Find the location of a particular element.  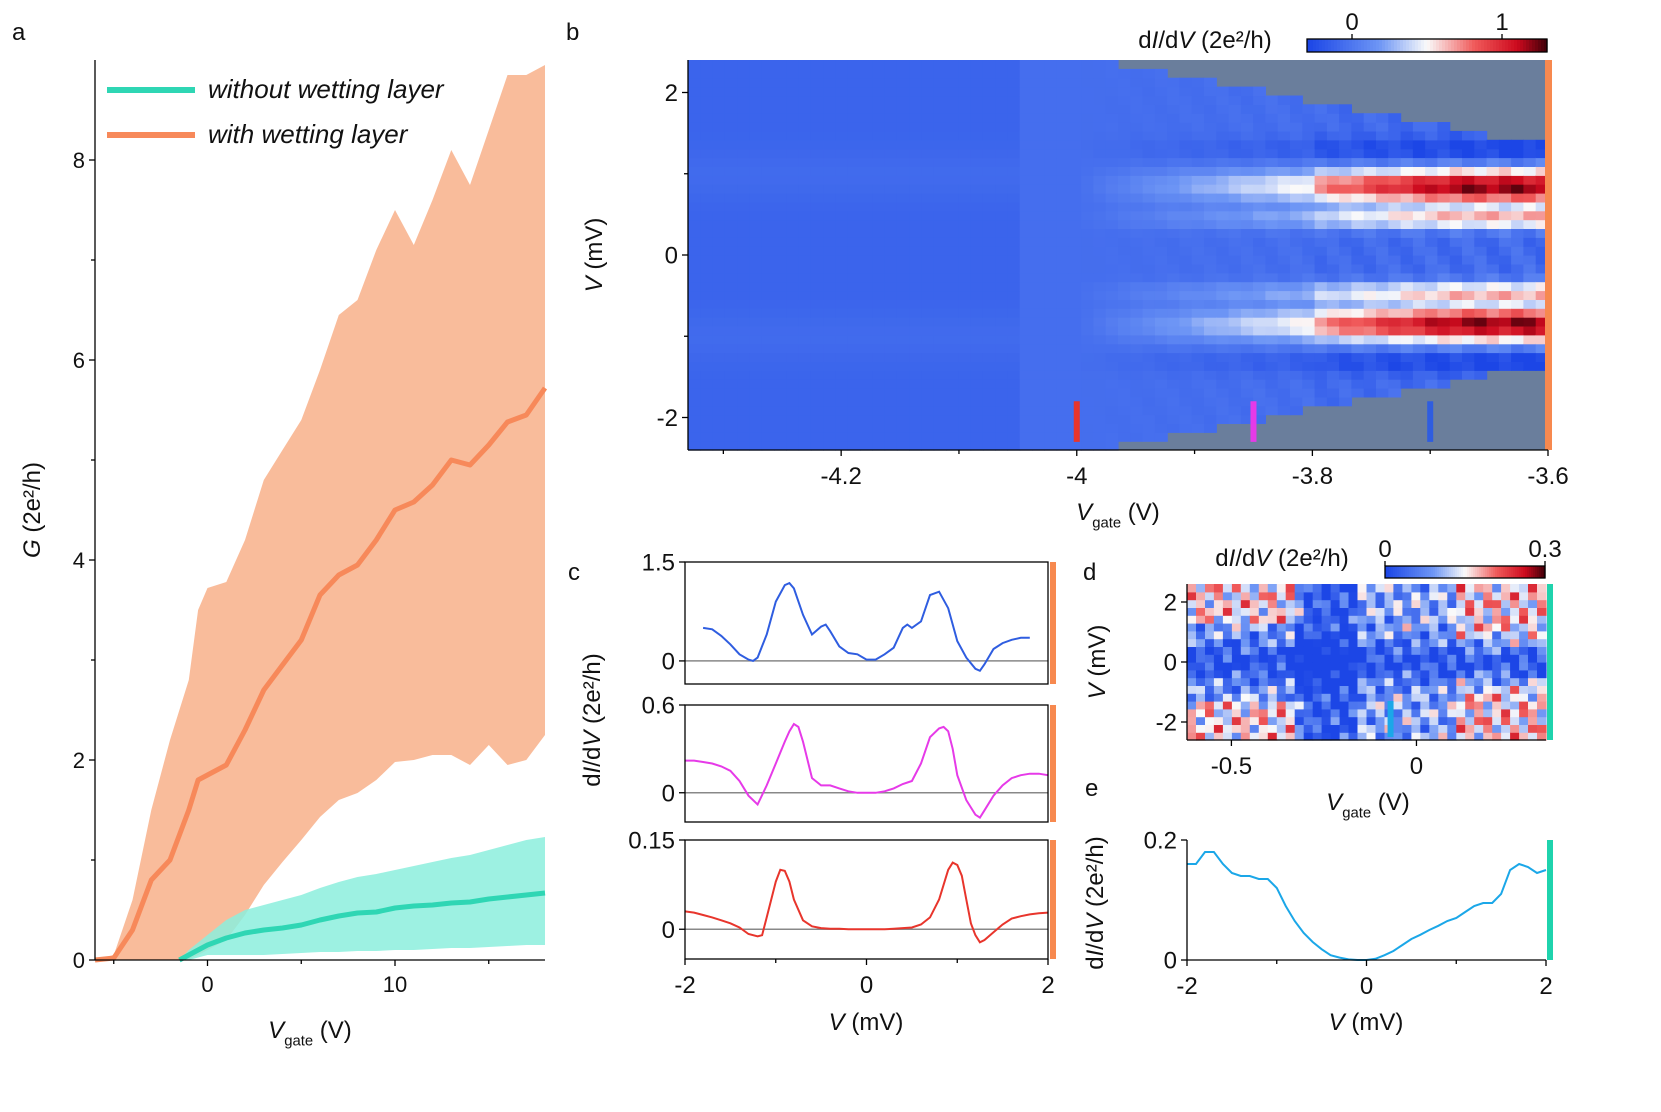

b-colorbar-segment is located at coordinates (1534, 45).